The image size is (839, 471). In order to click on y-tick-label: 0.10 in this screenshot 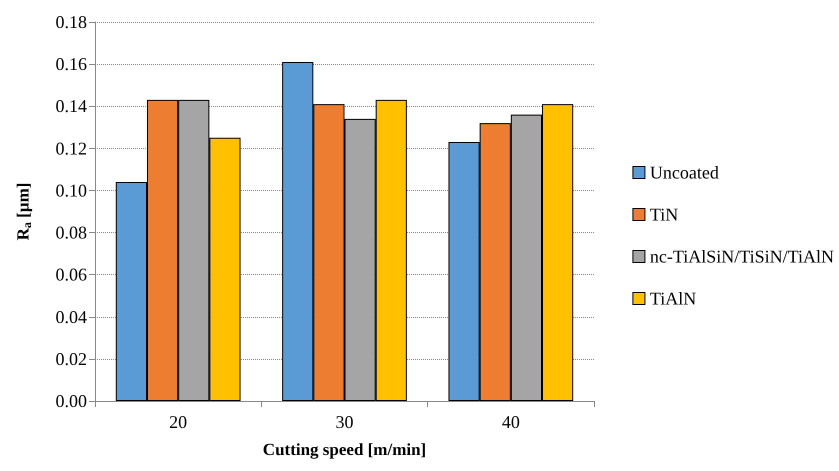, I will do `click(71, 190)`.